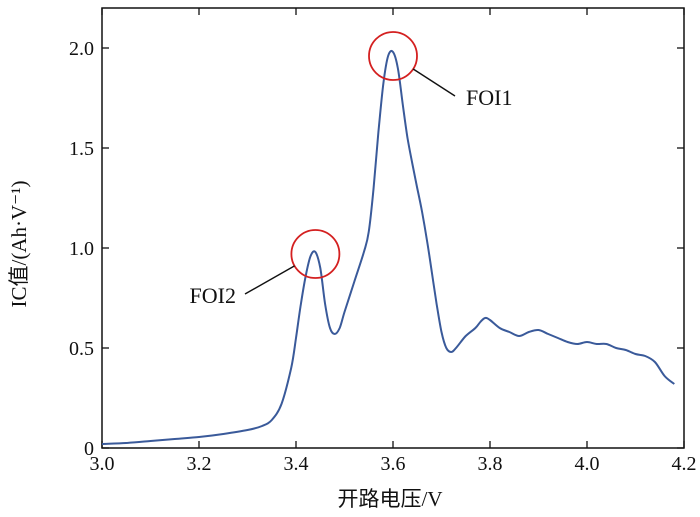 Image resolution: width=700 pixels, height=517 pixels. Describe the element at coordinates (89, 449) in the screenshot. I see `y-tick-label: 0` at that location.